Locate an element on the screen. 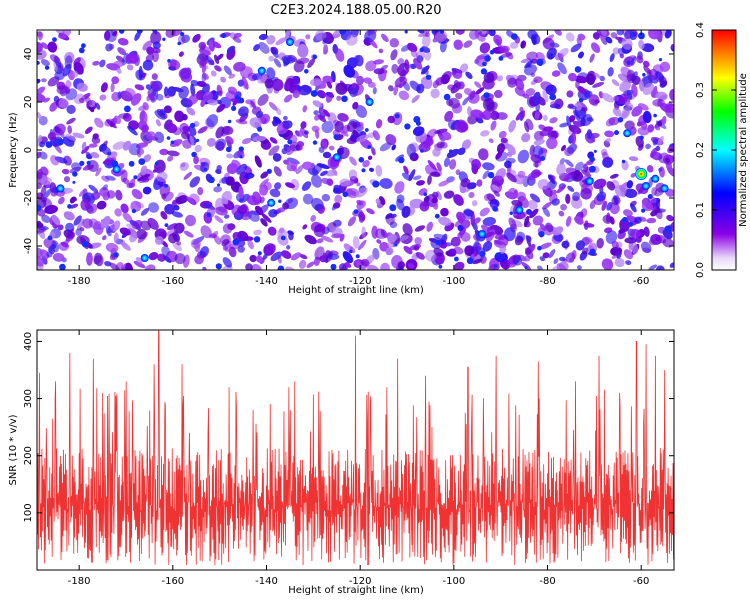  y-tick-label: 100 is located at coordinates (28, 512).